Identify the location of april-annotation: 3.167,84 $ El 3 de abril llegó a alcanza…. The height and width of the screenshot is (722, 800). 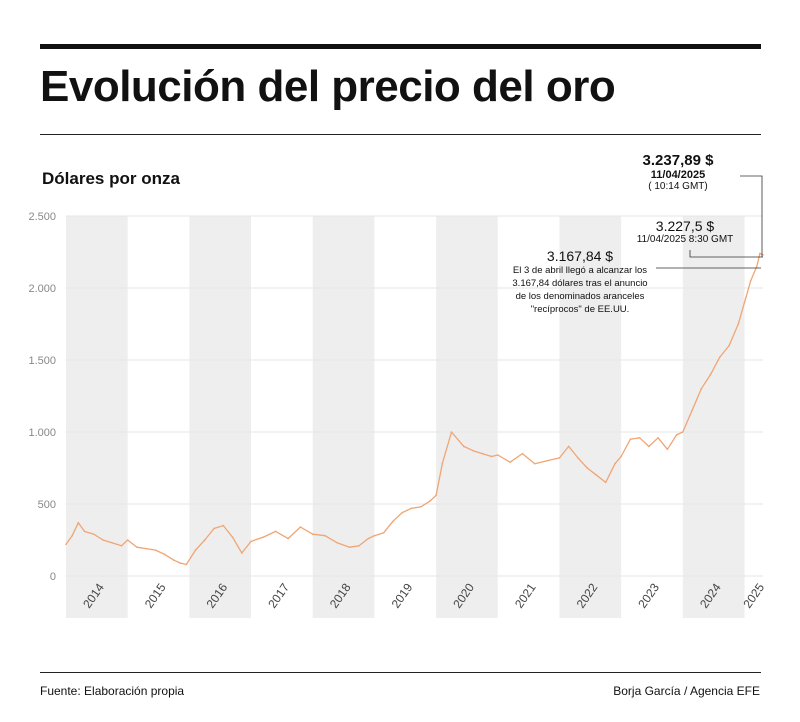
(580, 282).